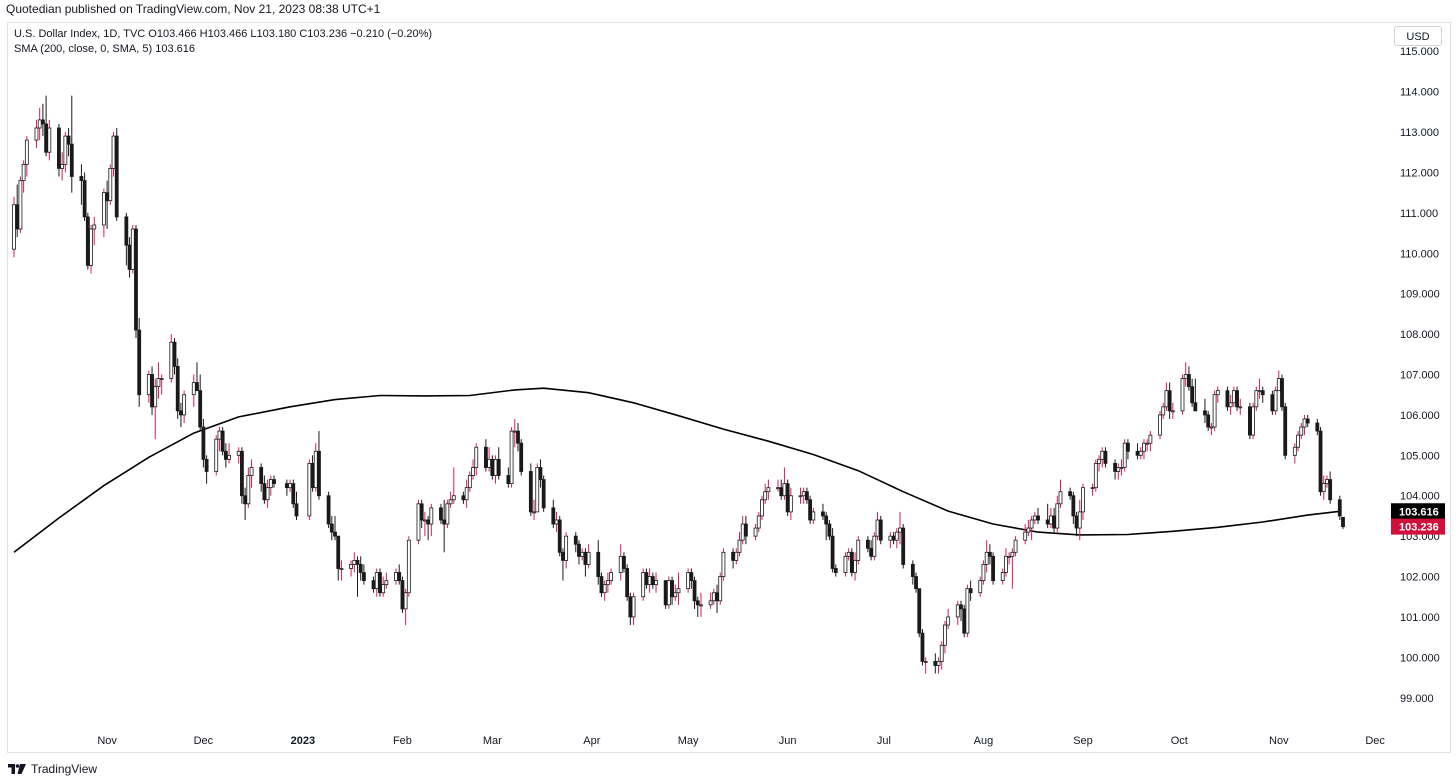 This screenshot has height=782, width=1456. I want to click on x-tick-label: Jul, so click(884, 741).